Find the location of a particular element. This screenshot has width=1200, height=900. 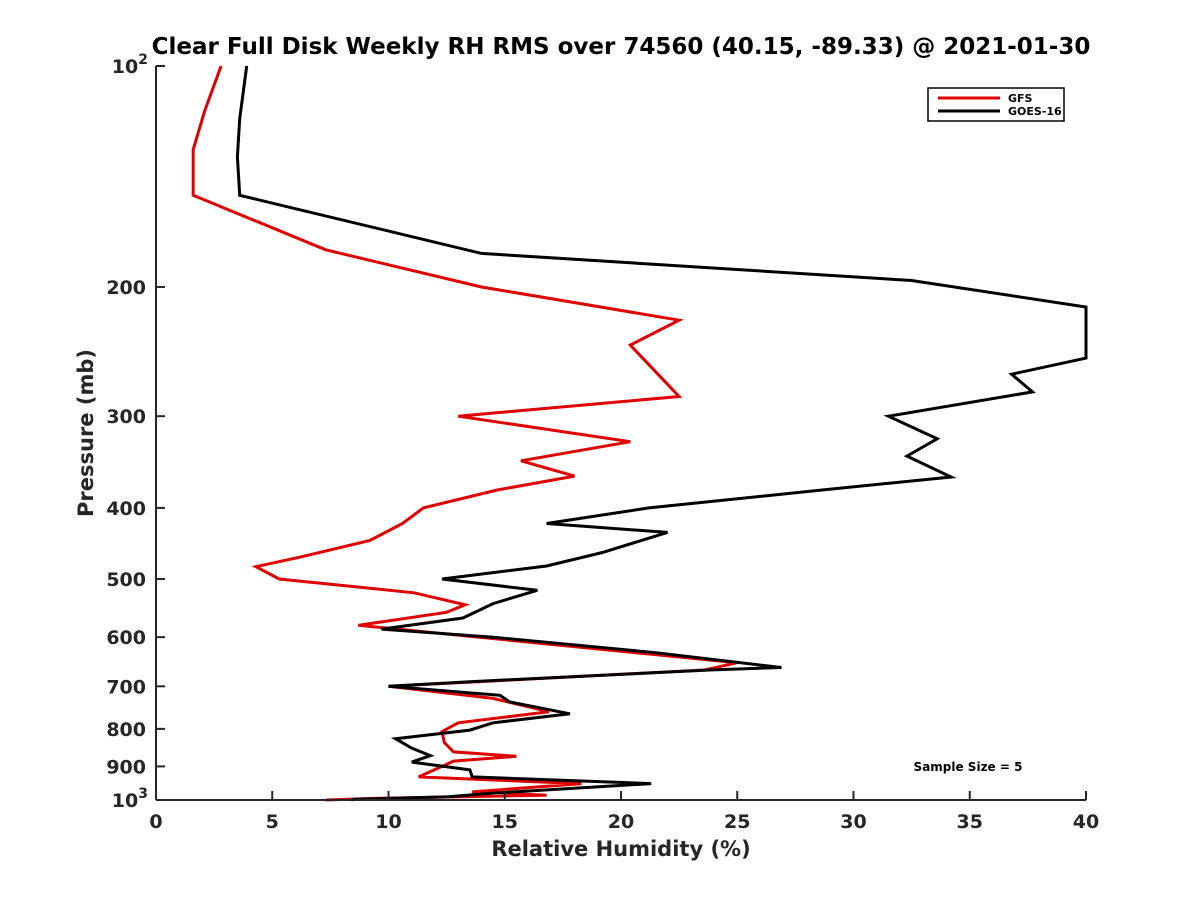

legend-label: GFS is located at coordinates (1020, 98).